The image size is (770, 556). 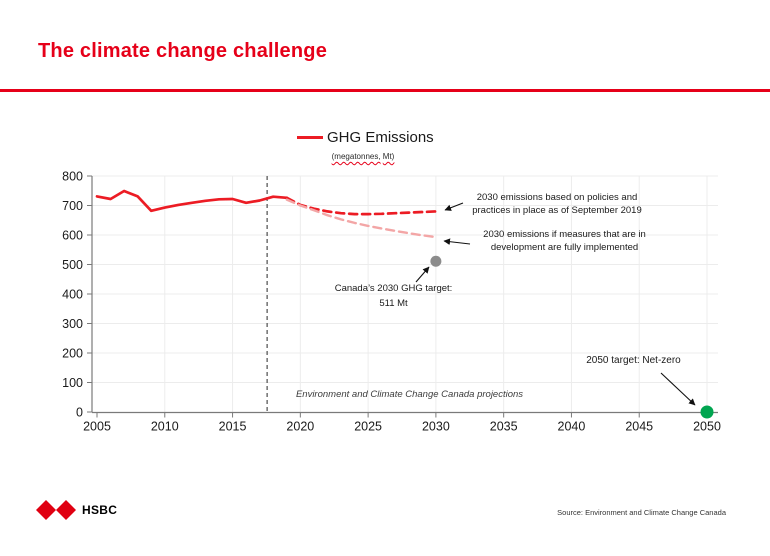 I want to click on hsbc-hexagon-icon, so click(x=56, y=510).